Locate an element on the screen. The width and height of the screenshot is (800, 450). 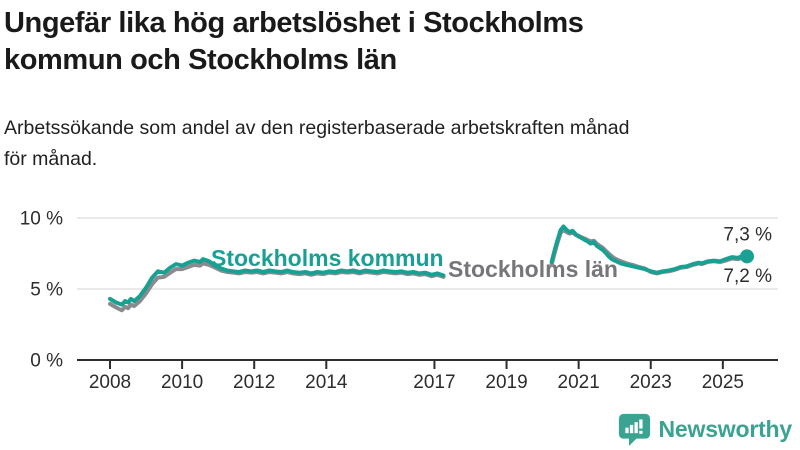
x-tick-label-2019: 2019 is located at coordinates (506, 382).